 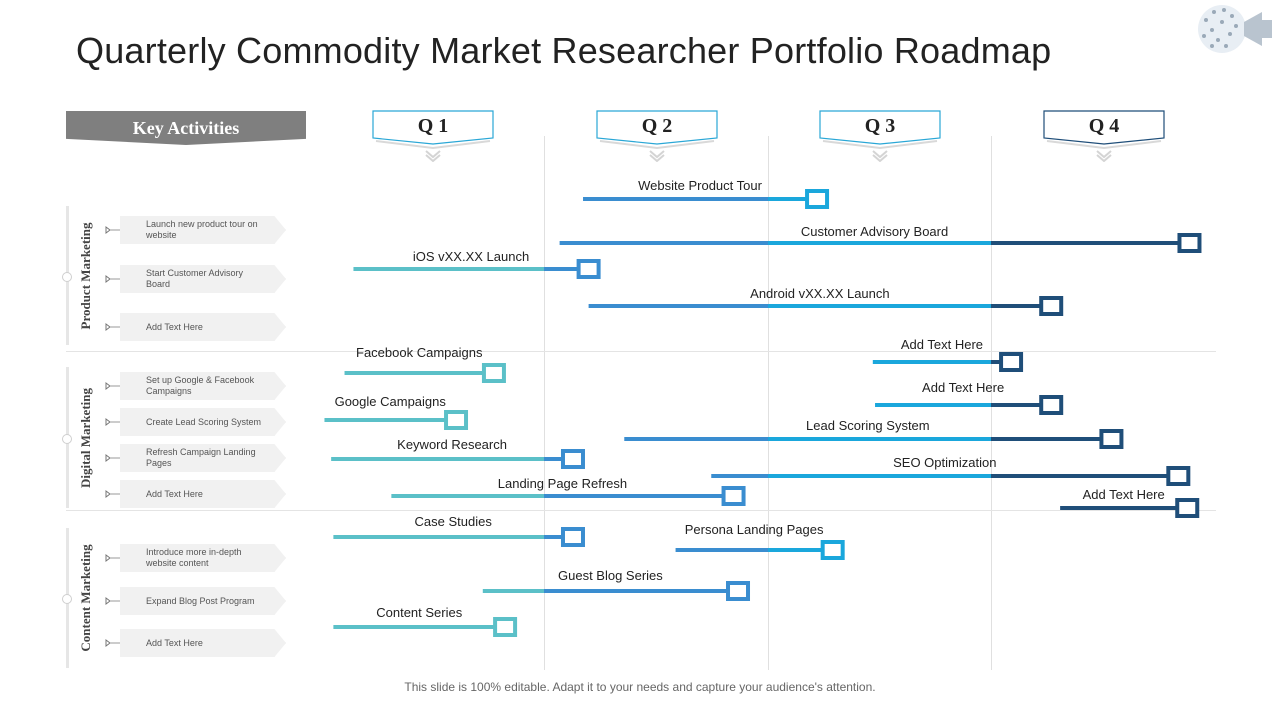 I want to click on quarter-header-q2: Q 2, so click(x=657, y=130).